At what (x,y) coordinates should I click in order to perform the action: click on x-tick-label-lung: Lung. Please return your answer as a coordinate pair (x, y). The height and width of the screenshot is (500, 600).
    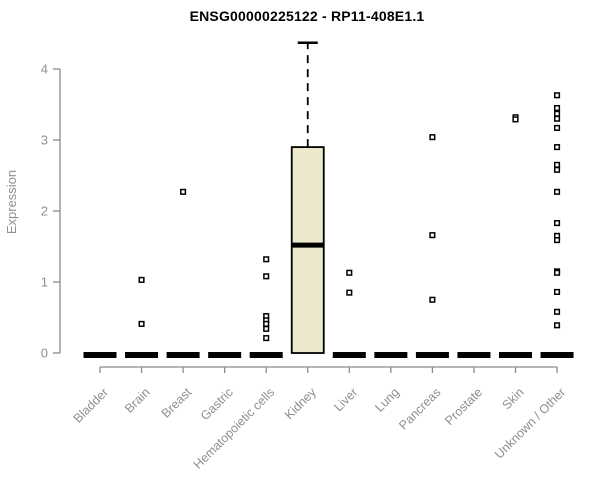
    Looking at the image, I should click on (387, 400).